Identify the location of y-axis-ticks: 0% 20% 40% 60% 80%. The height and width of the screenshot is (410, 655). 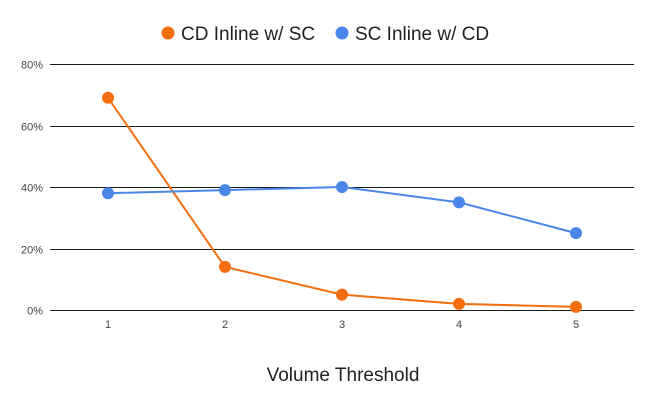
(32, 189).